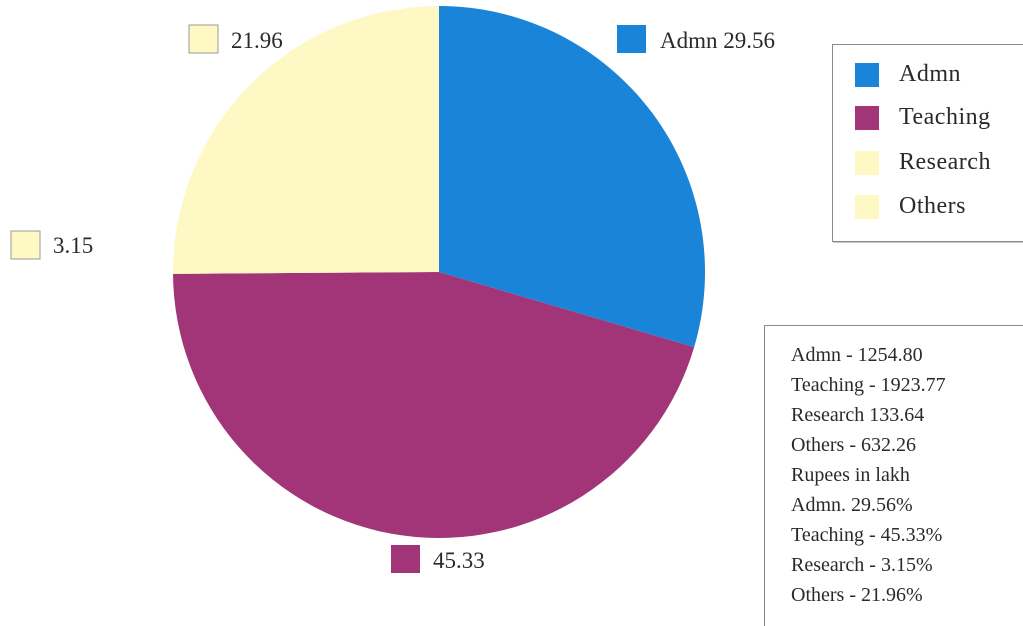 The image size is (1023, 626). I want to click on summary-line-teaching-percent: Teaching - 45.33%, so click(867, 535).